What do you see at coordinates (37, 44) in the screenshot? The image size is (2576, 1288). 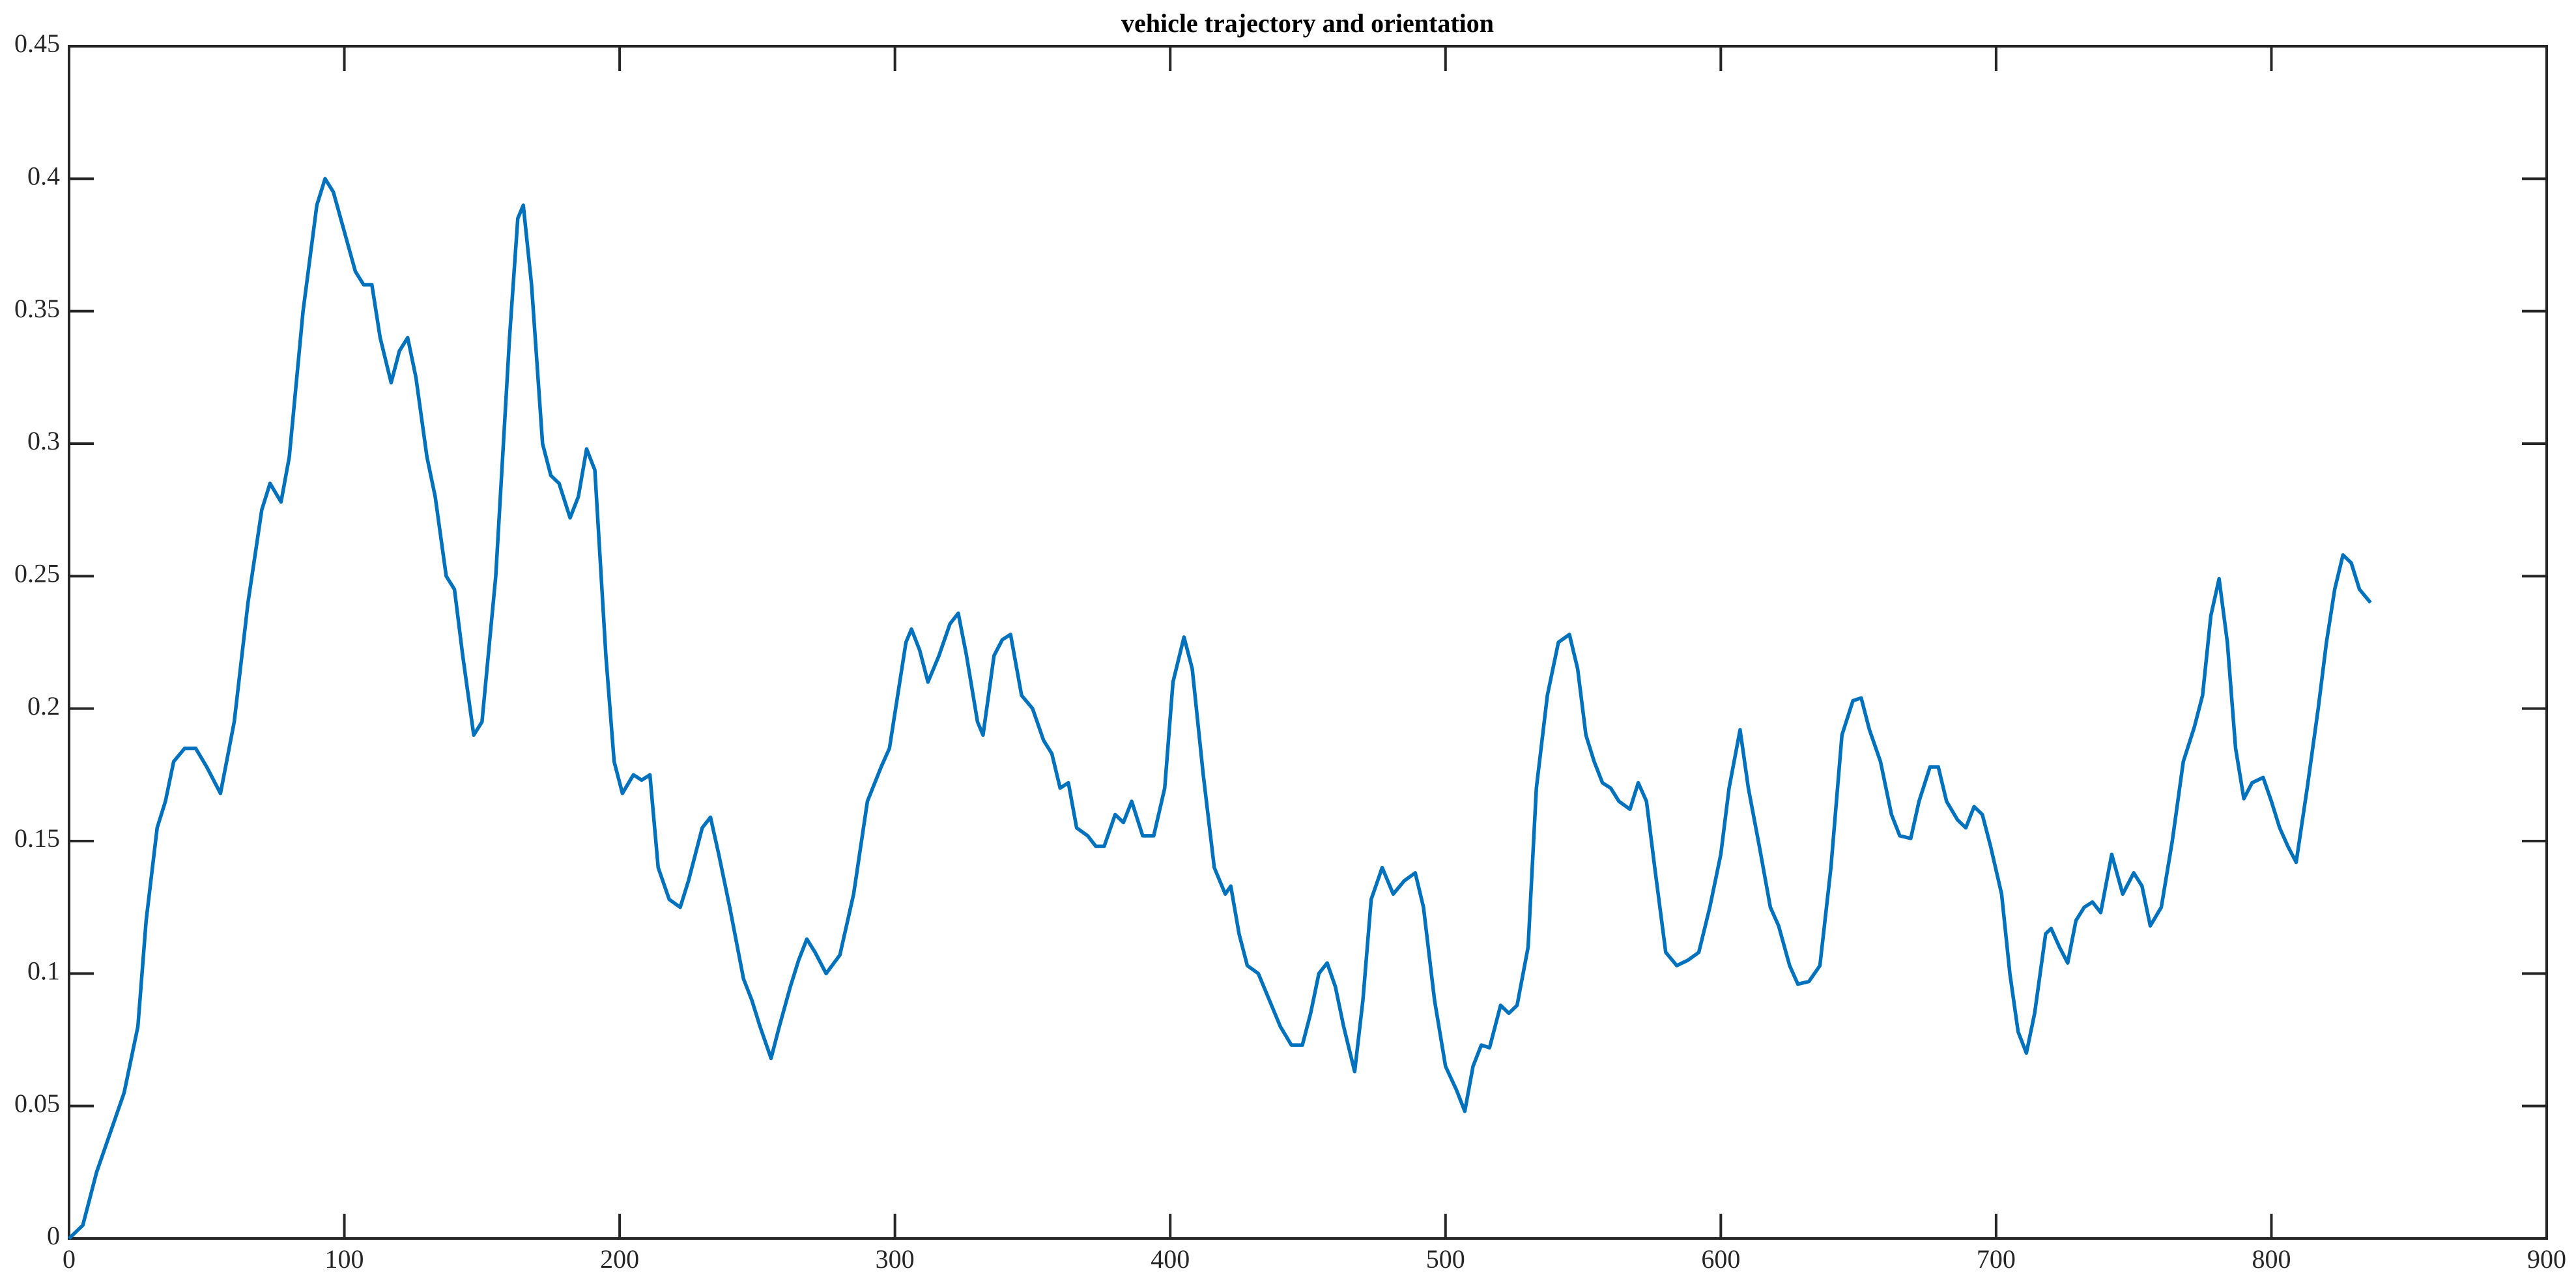 I see `y-tick-label: 0.45` at bounding box center [37, 44].